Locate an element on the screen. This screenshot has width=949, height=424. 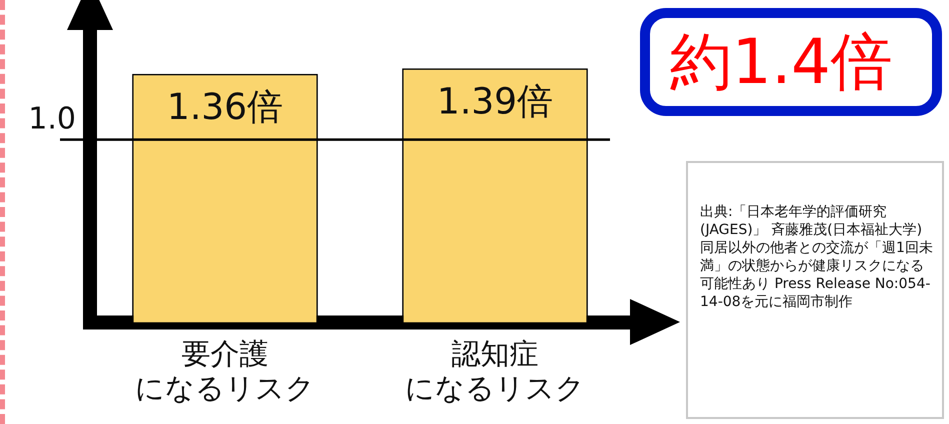
x-tick-label: 認知症になるリスク is located at coordinates (495, 371).